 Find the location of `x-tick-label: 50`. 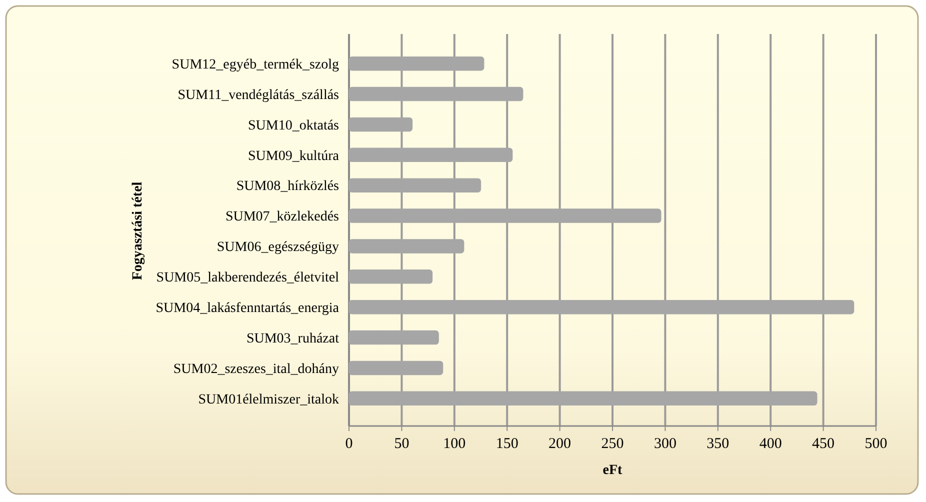

x-tick-label: 50 is located at coordinates (402, 444).